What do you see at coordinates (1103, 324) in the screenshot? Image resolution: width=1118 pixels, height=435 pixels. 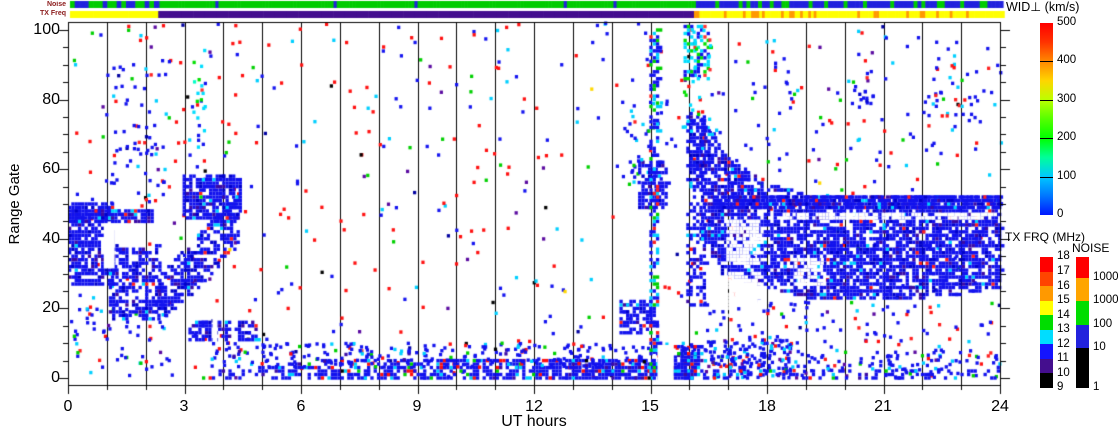 I see `noise-tick-100: 100` at bounding box center [1103, 324].